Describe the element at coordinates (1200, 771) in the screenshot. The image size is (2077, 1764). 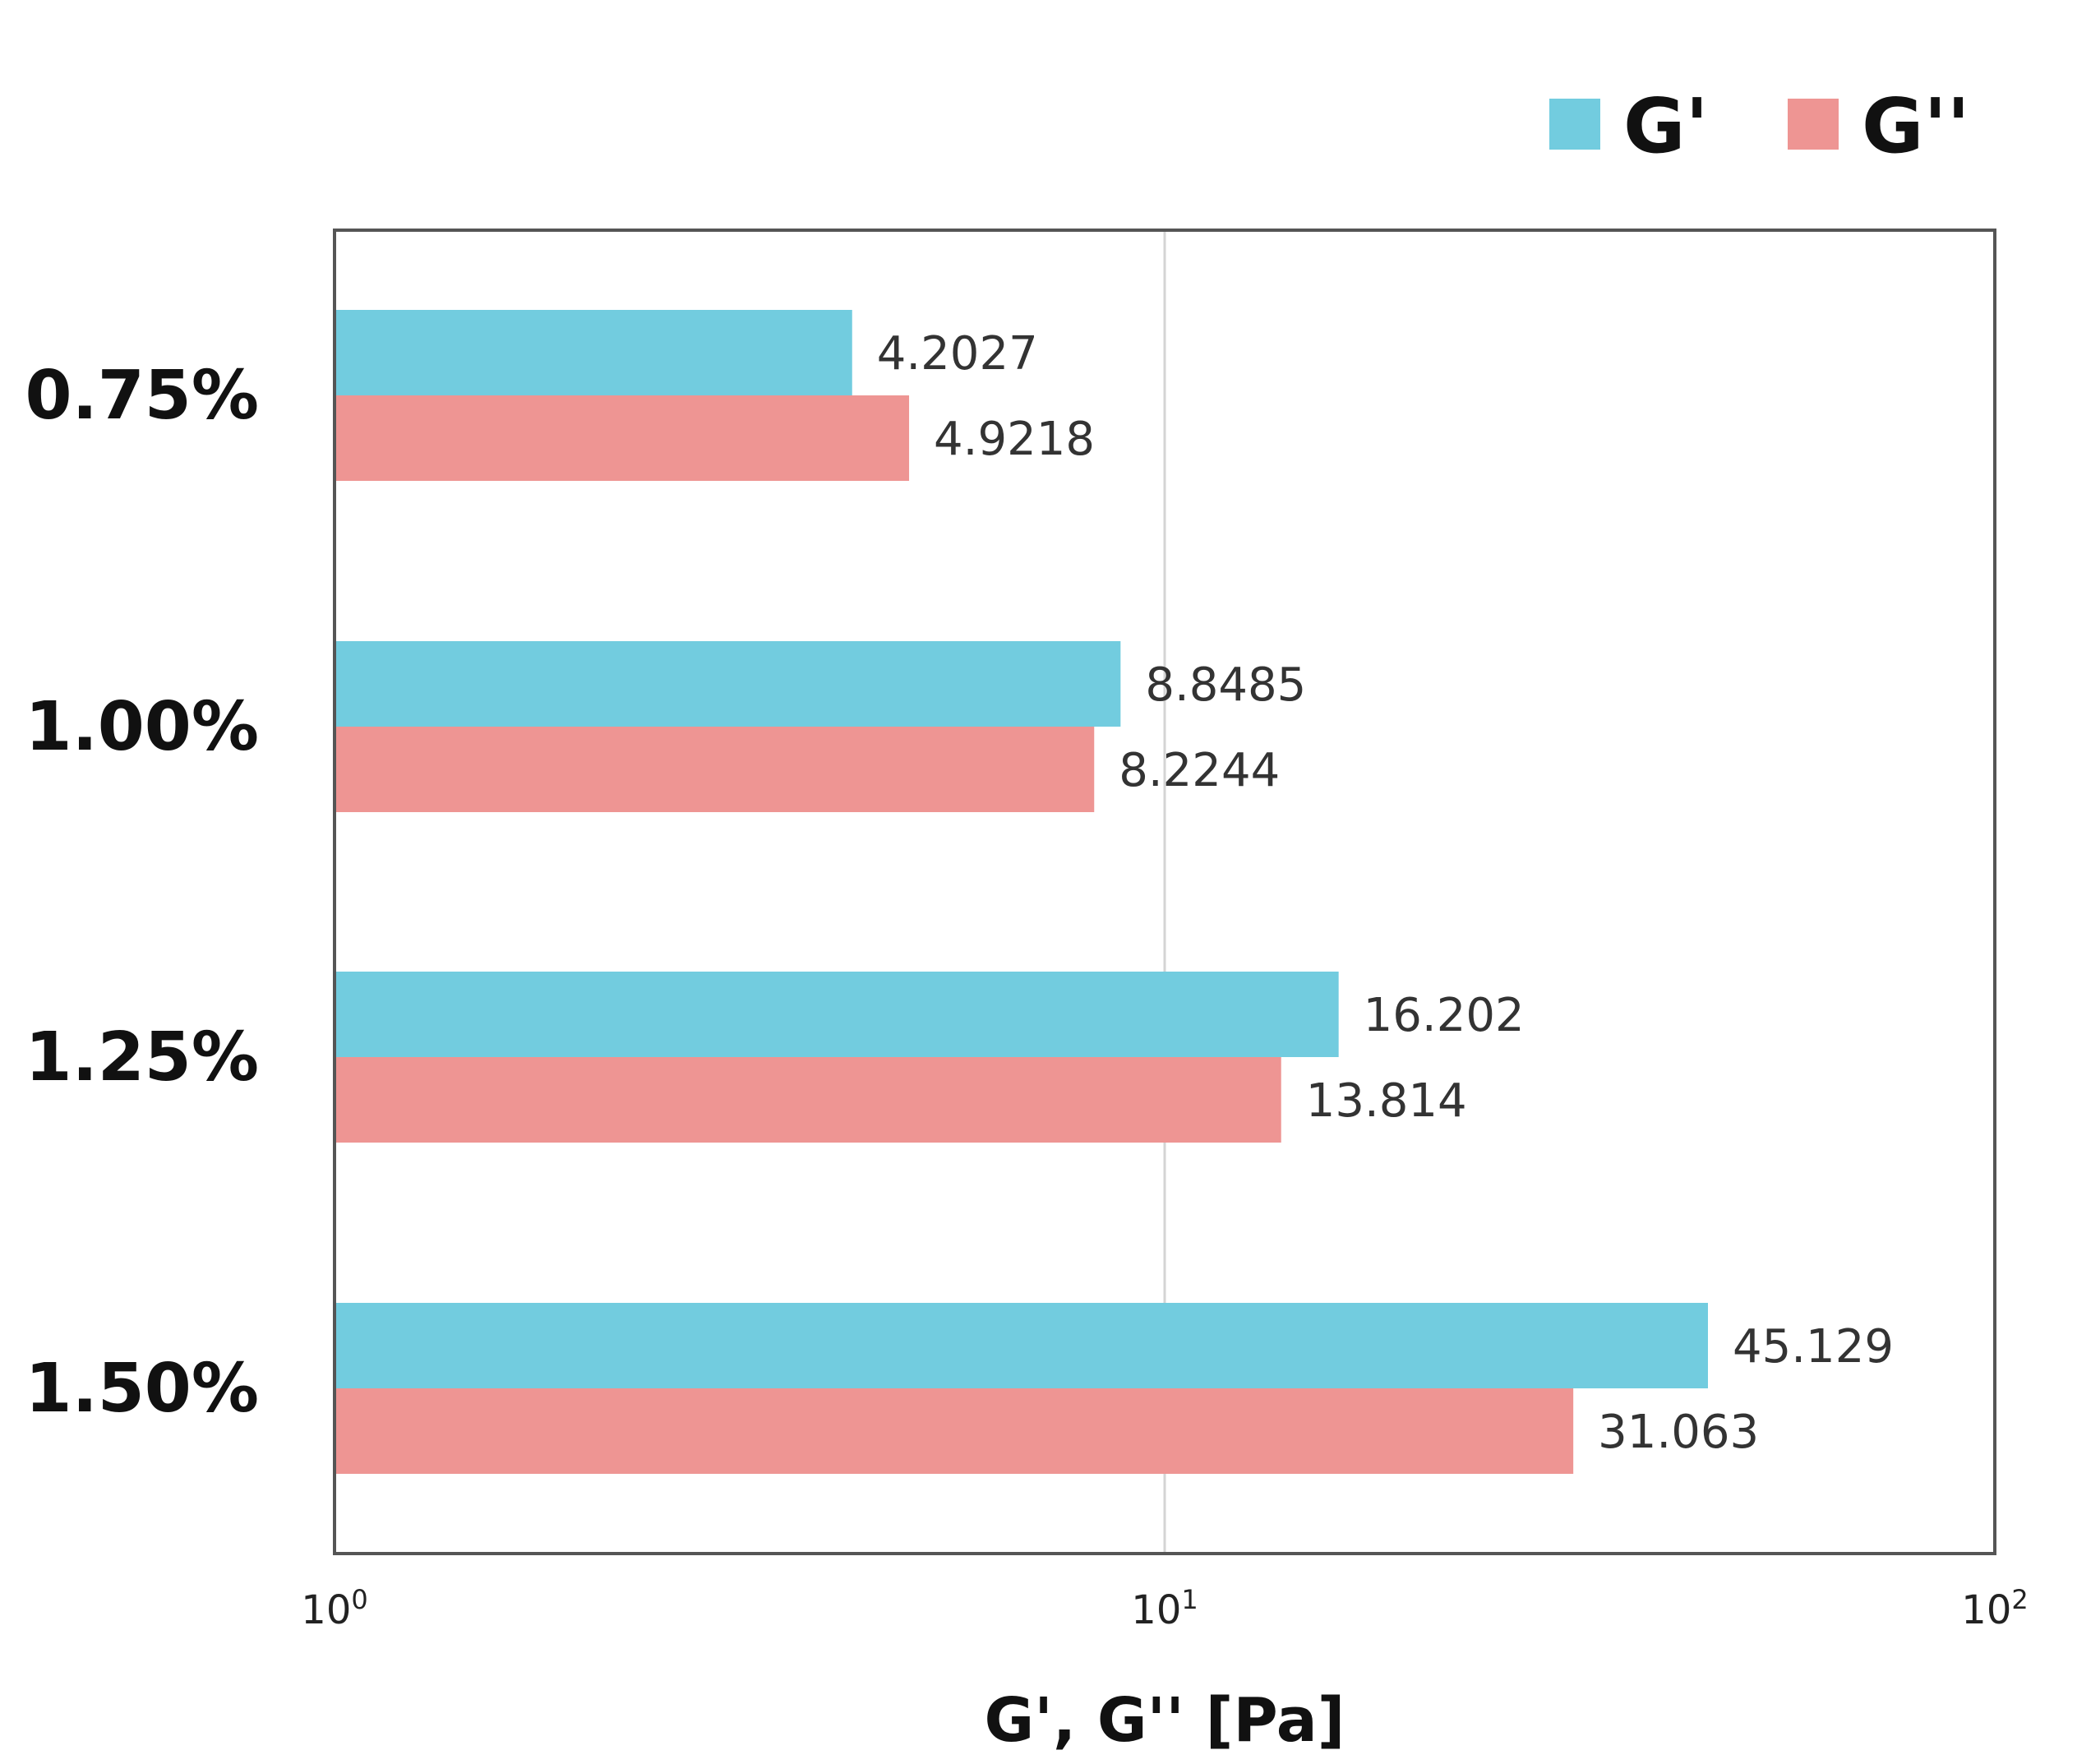
I see `data-label-g-double-prime: 8.2244` at that location.